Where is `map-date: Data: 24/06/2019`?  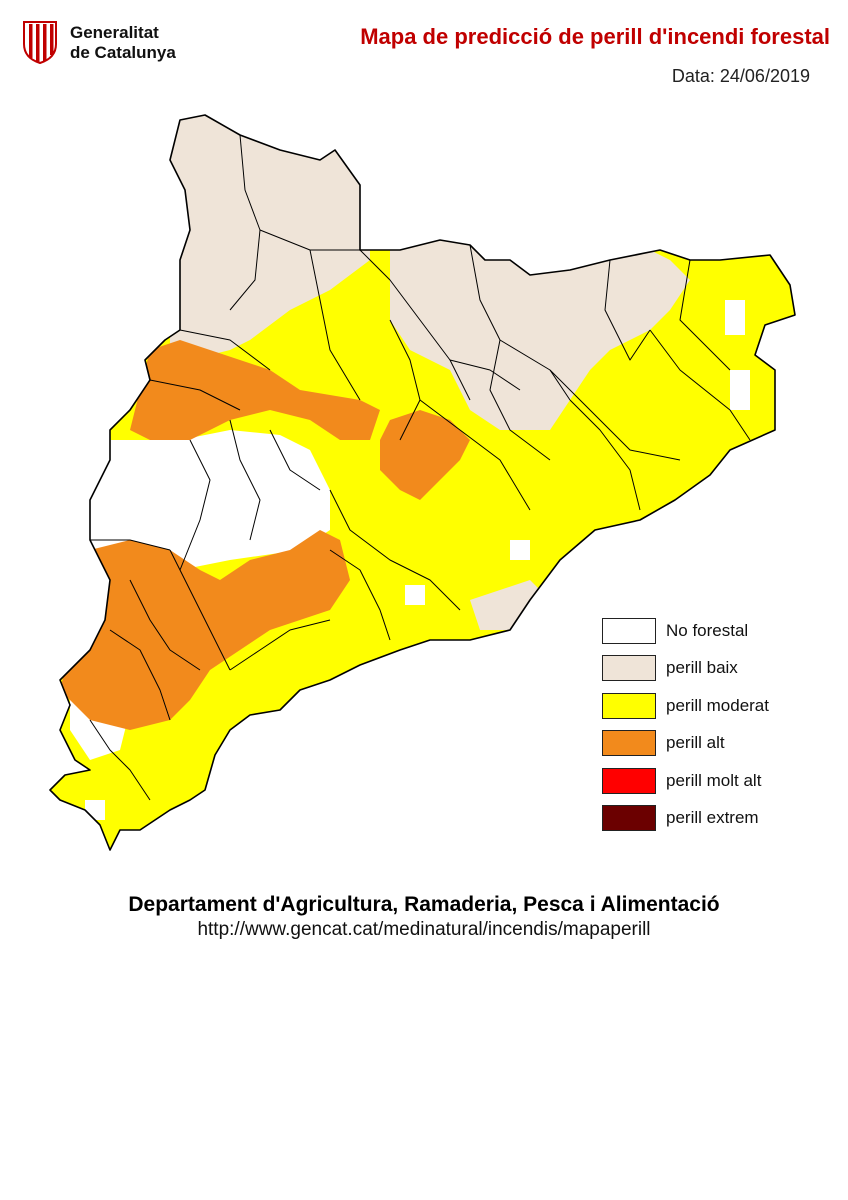 map-date: Data: 24/06/2019 is located at coordinates (740, 76).